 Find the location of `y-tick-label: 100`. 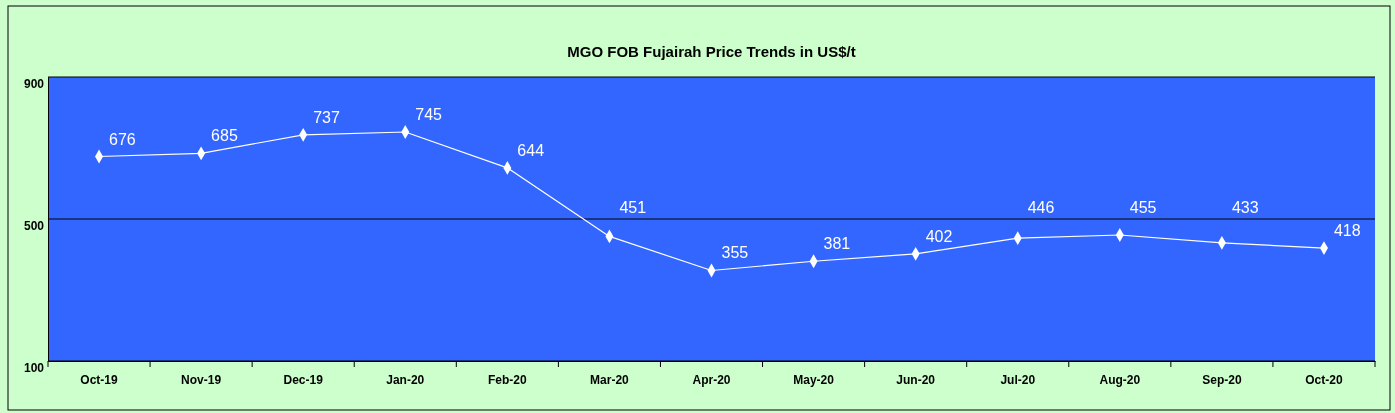

y-tick-label: 100 is located at coordinates (34, 368).